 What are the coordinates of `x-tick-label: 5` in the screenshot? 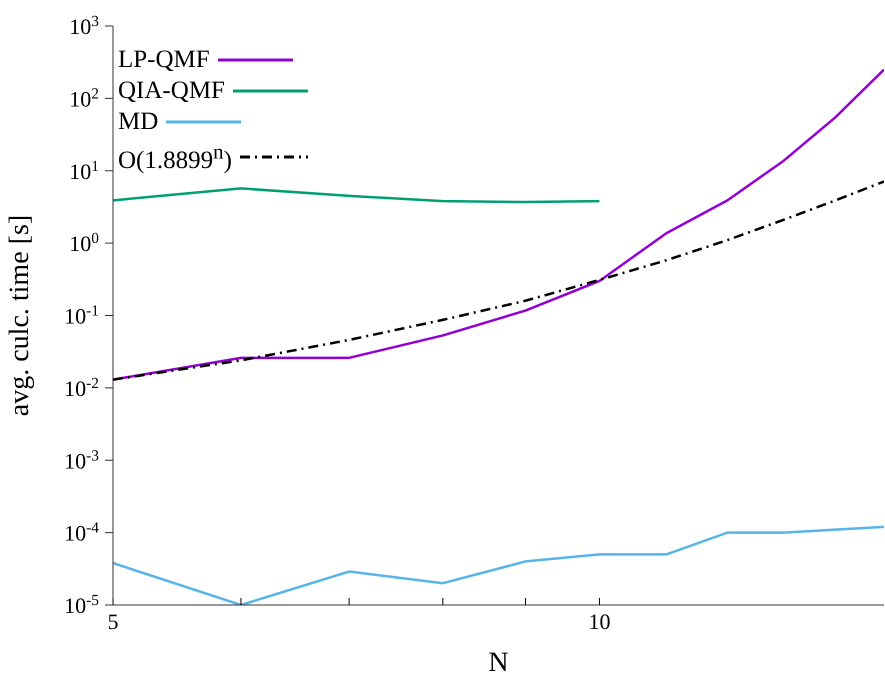 It's located at (113, 621).